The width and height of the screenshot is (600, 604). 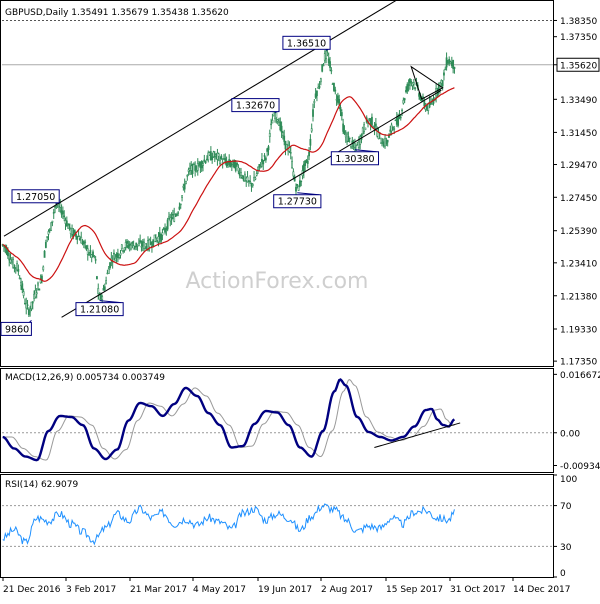 What do you see at coordinates (578, 66) in the screenshot?
I see `price-tick-label: 1.35620` at bounding box center [578, 66].